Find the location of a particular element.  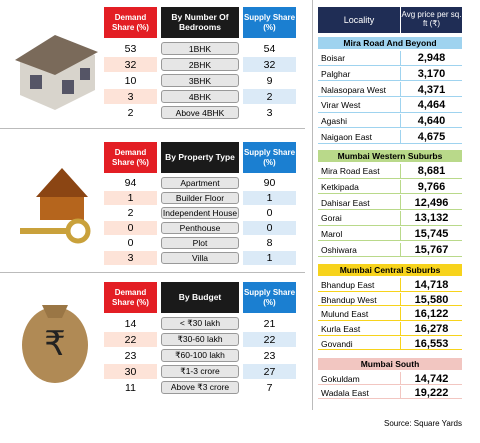

demand-share: 94 is located at coordinates (130, 183).